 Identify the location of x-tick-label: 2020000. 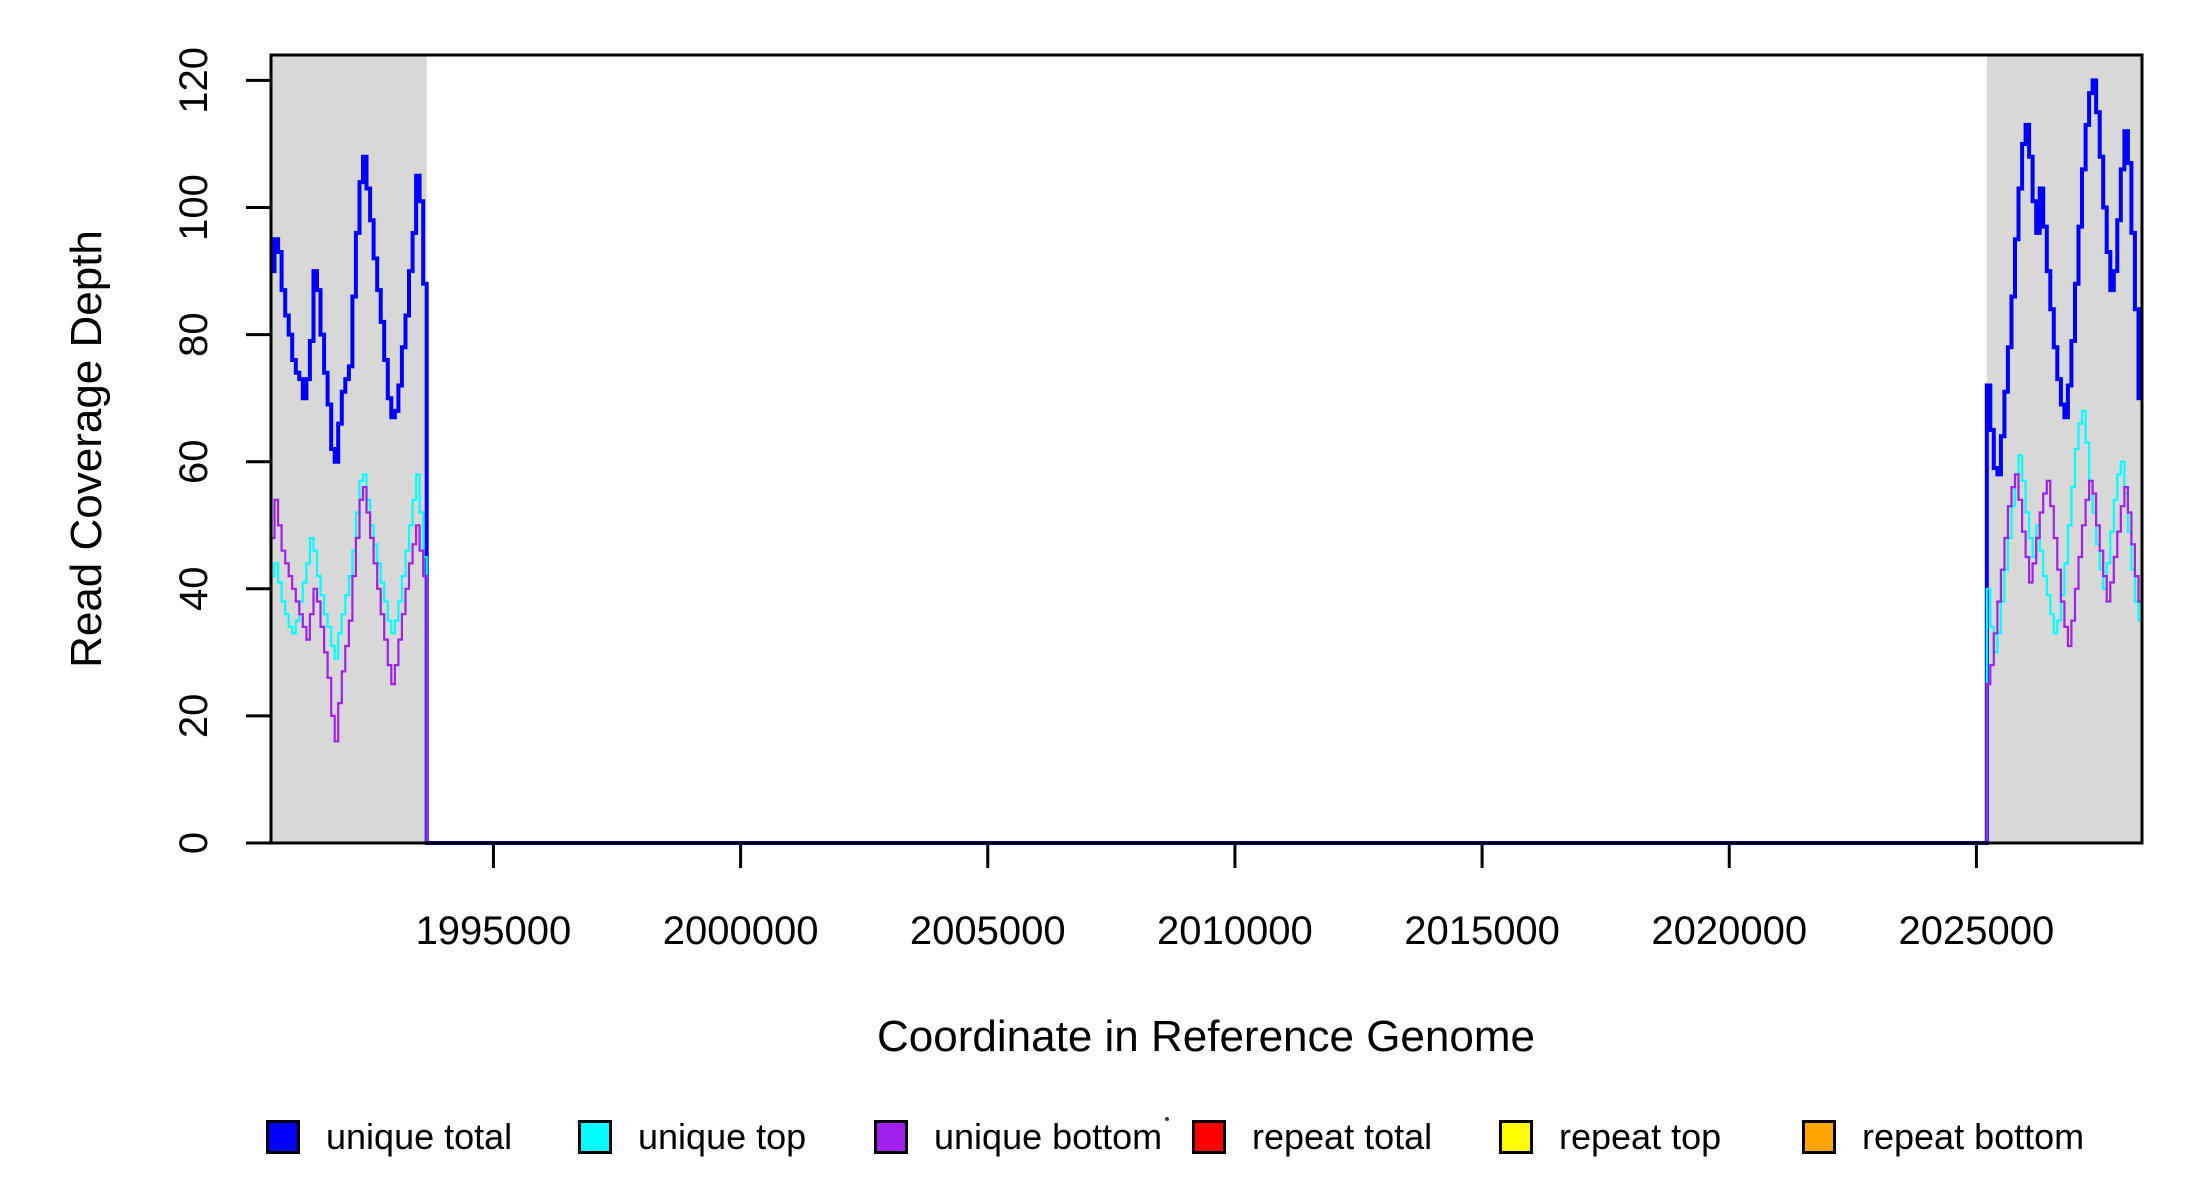
(1729, 931).